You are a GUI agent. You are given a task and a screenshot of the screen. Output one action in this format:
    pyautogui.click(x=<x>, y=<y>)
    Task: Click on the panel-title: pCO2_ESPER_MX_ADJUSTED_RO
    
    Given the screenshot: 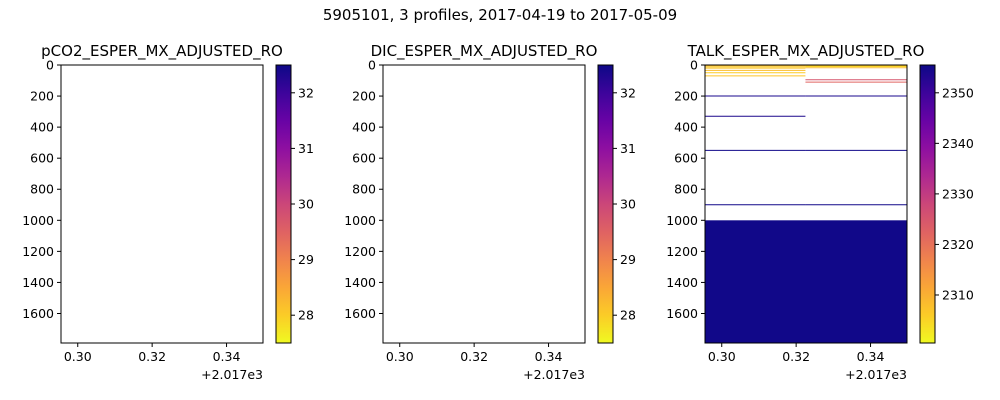 What is the action you would take?
    pyautogui.click(x=162, y=51)
    